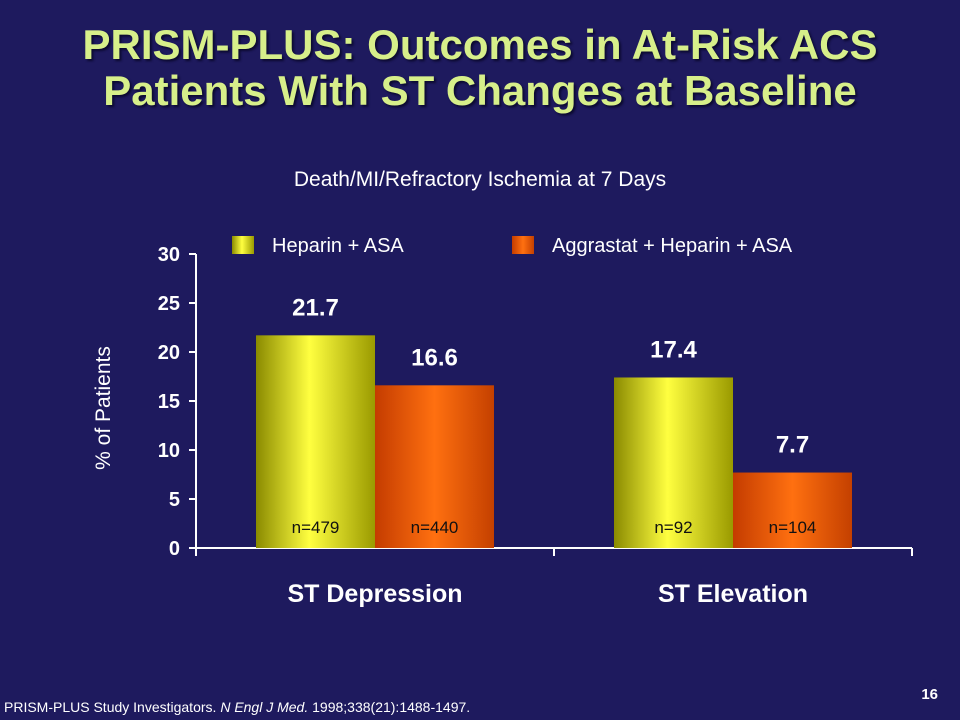 This screenshot has height=720, width=960. Describe the element at coordinates (169, 353) in the screenshot. I see `y-tick-label: 20` at that location.